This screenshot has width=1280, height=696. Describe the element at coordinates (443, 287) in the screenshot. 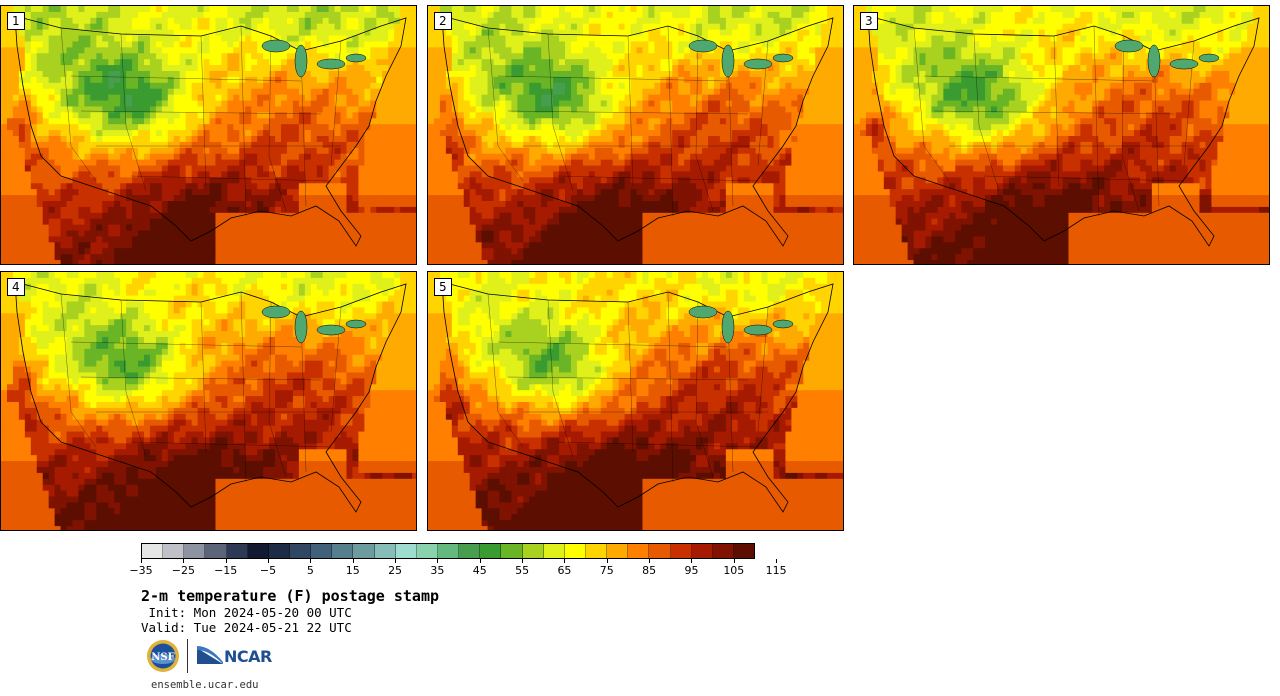

I see `panel-number-label: 5` at that location.